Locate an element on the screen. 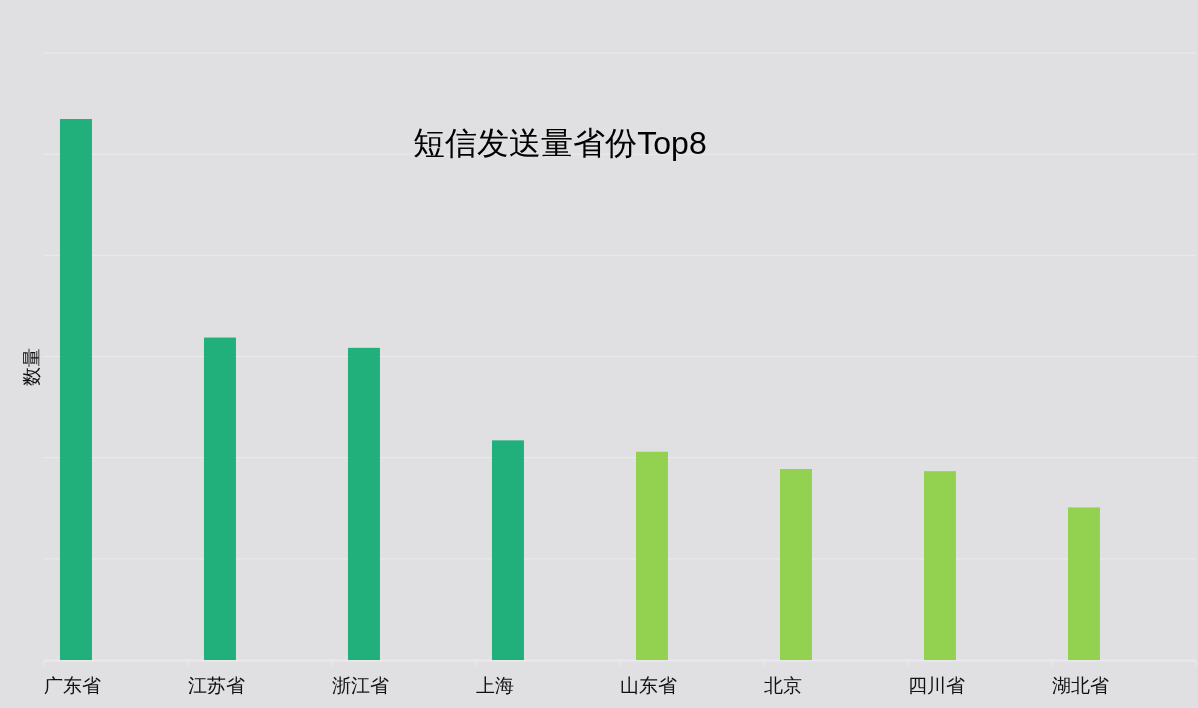 The height and width of the screenshot is (708, 1198). x-tick-label: 浙江省 is located at coordinates (360, 685).